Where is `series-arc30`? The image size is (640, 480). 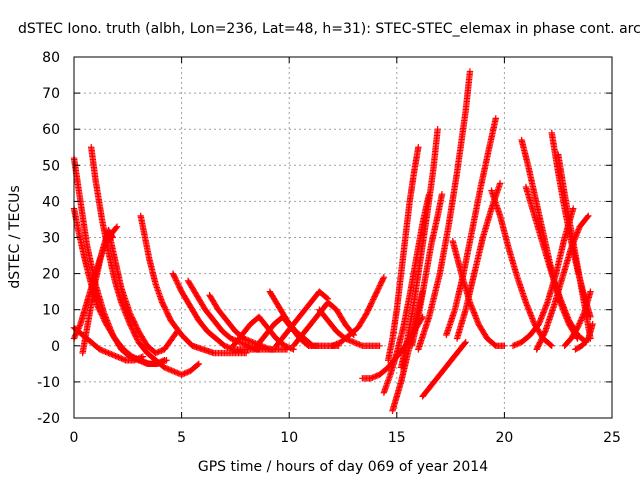
series-arc30 is located at coordinates (521, 268).